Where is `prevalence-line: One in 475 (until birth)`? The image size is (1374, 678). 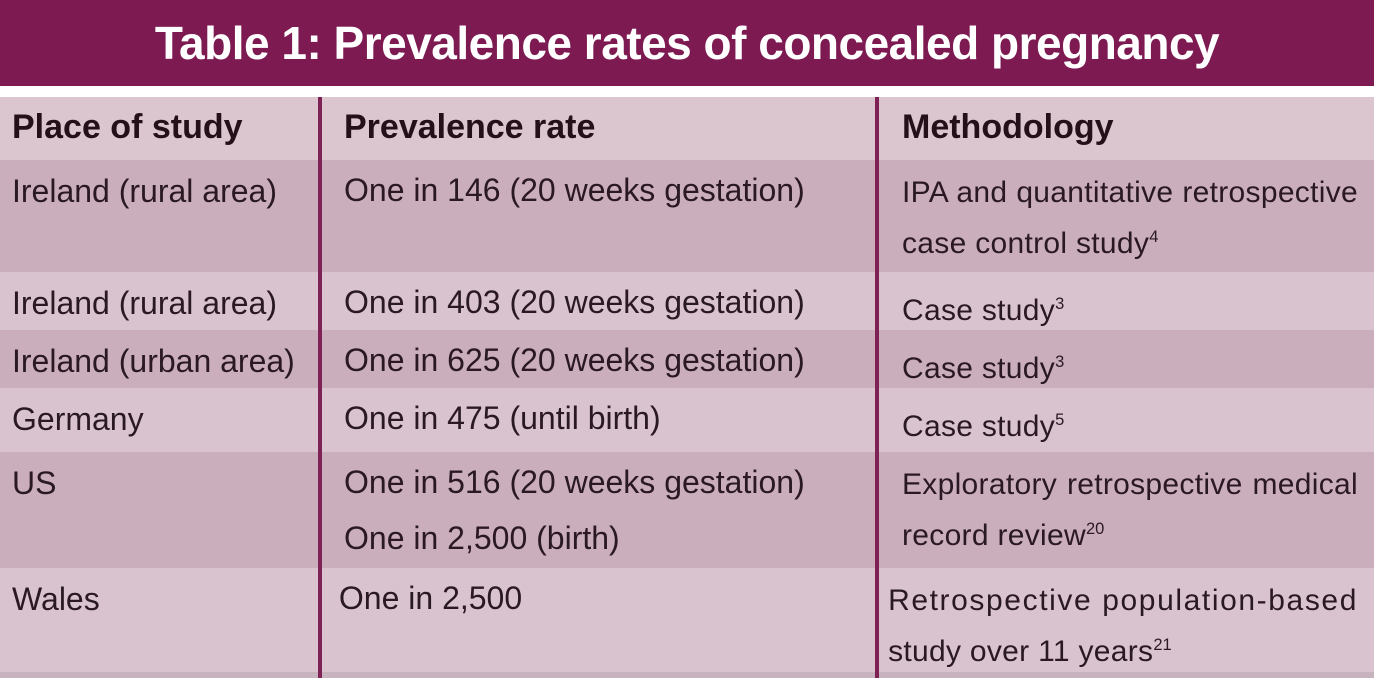
prevalence-line: One in 475 (until birth) is located at coordinates (502, 418).